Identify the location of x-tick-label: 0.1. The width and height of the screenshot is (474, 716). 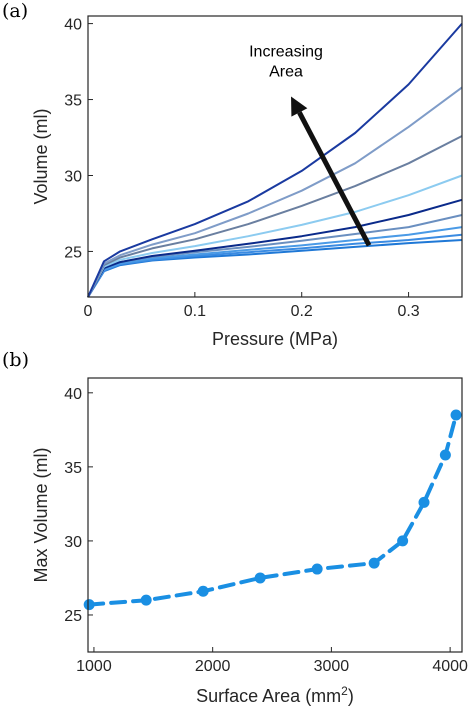
(195, 311).